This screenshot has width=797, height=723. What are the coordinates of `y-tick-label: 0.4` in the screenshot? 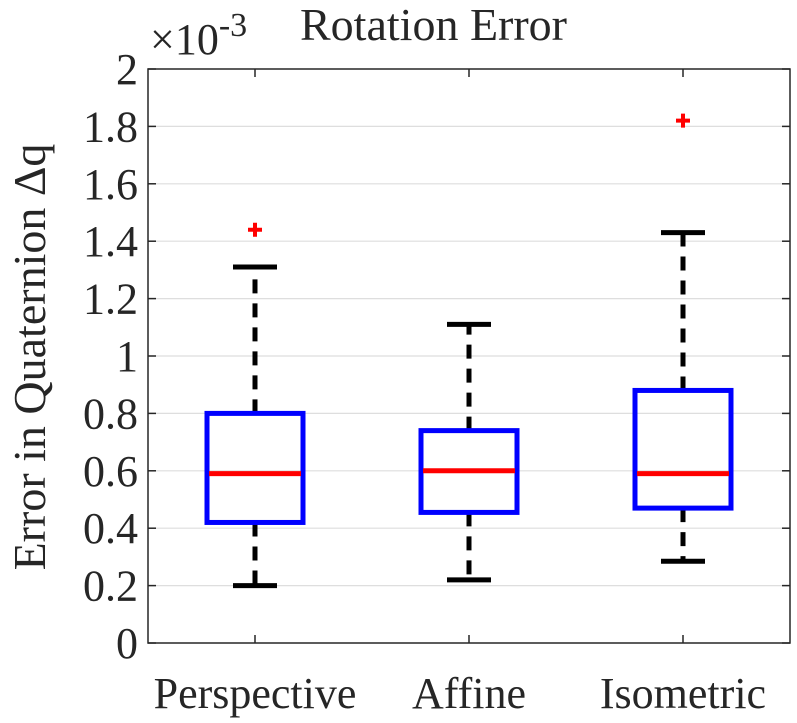 It's located at (110, 528).